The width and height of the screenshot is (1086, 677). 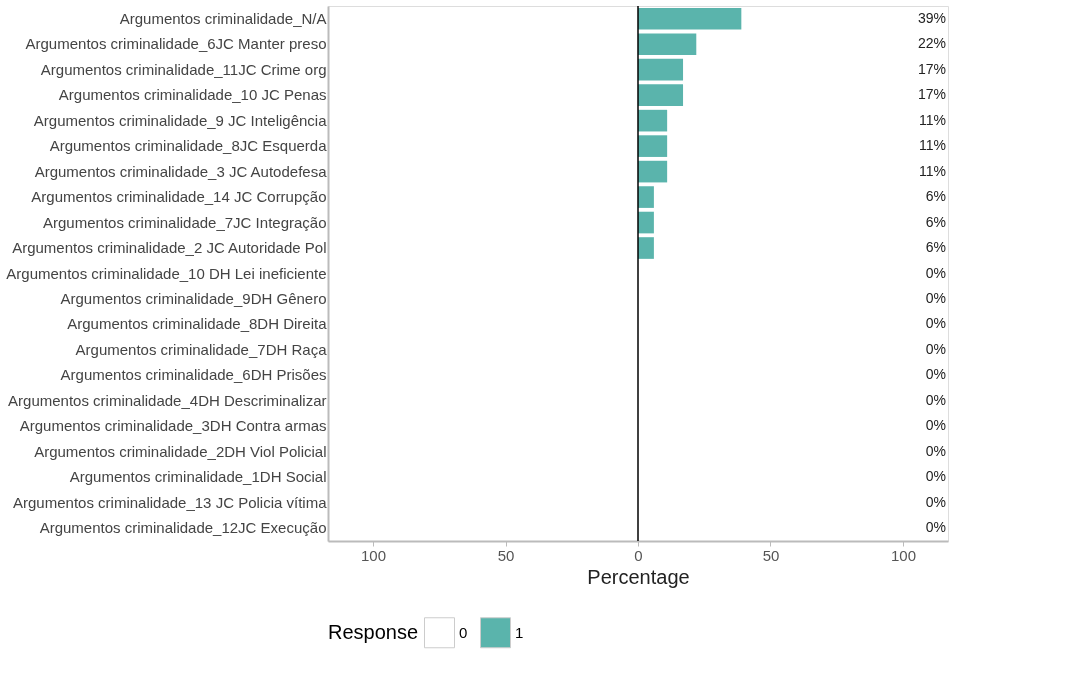 What do you see at coordinates (519, 632) in the screenshot?
I see `legend-label: 1` at bounding box center [519, 632].